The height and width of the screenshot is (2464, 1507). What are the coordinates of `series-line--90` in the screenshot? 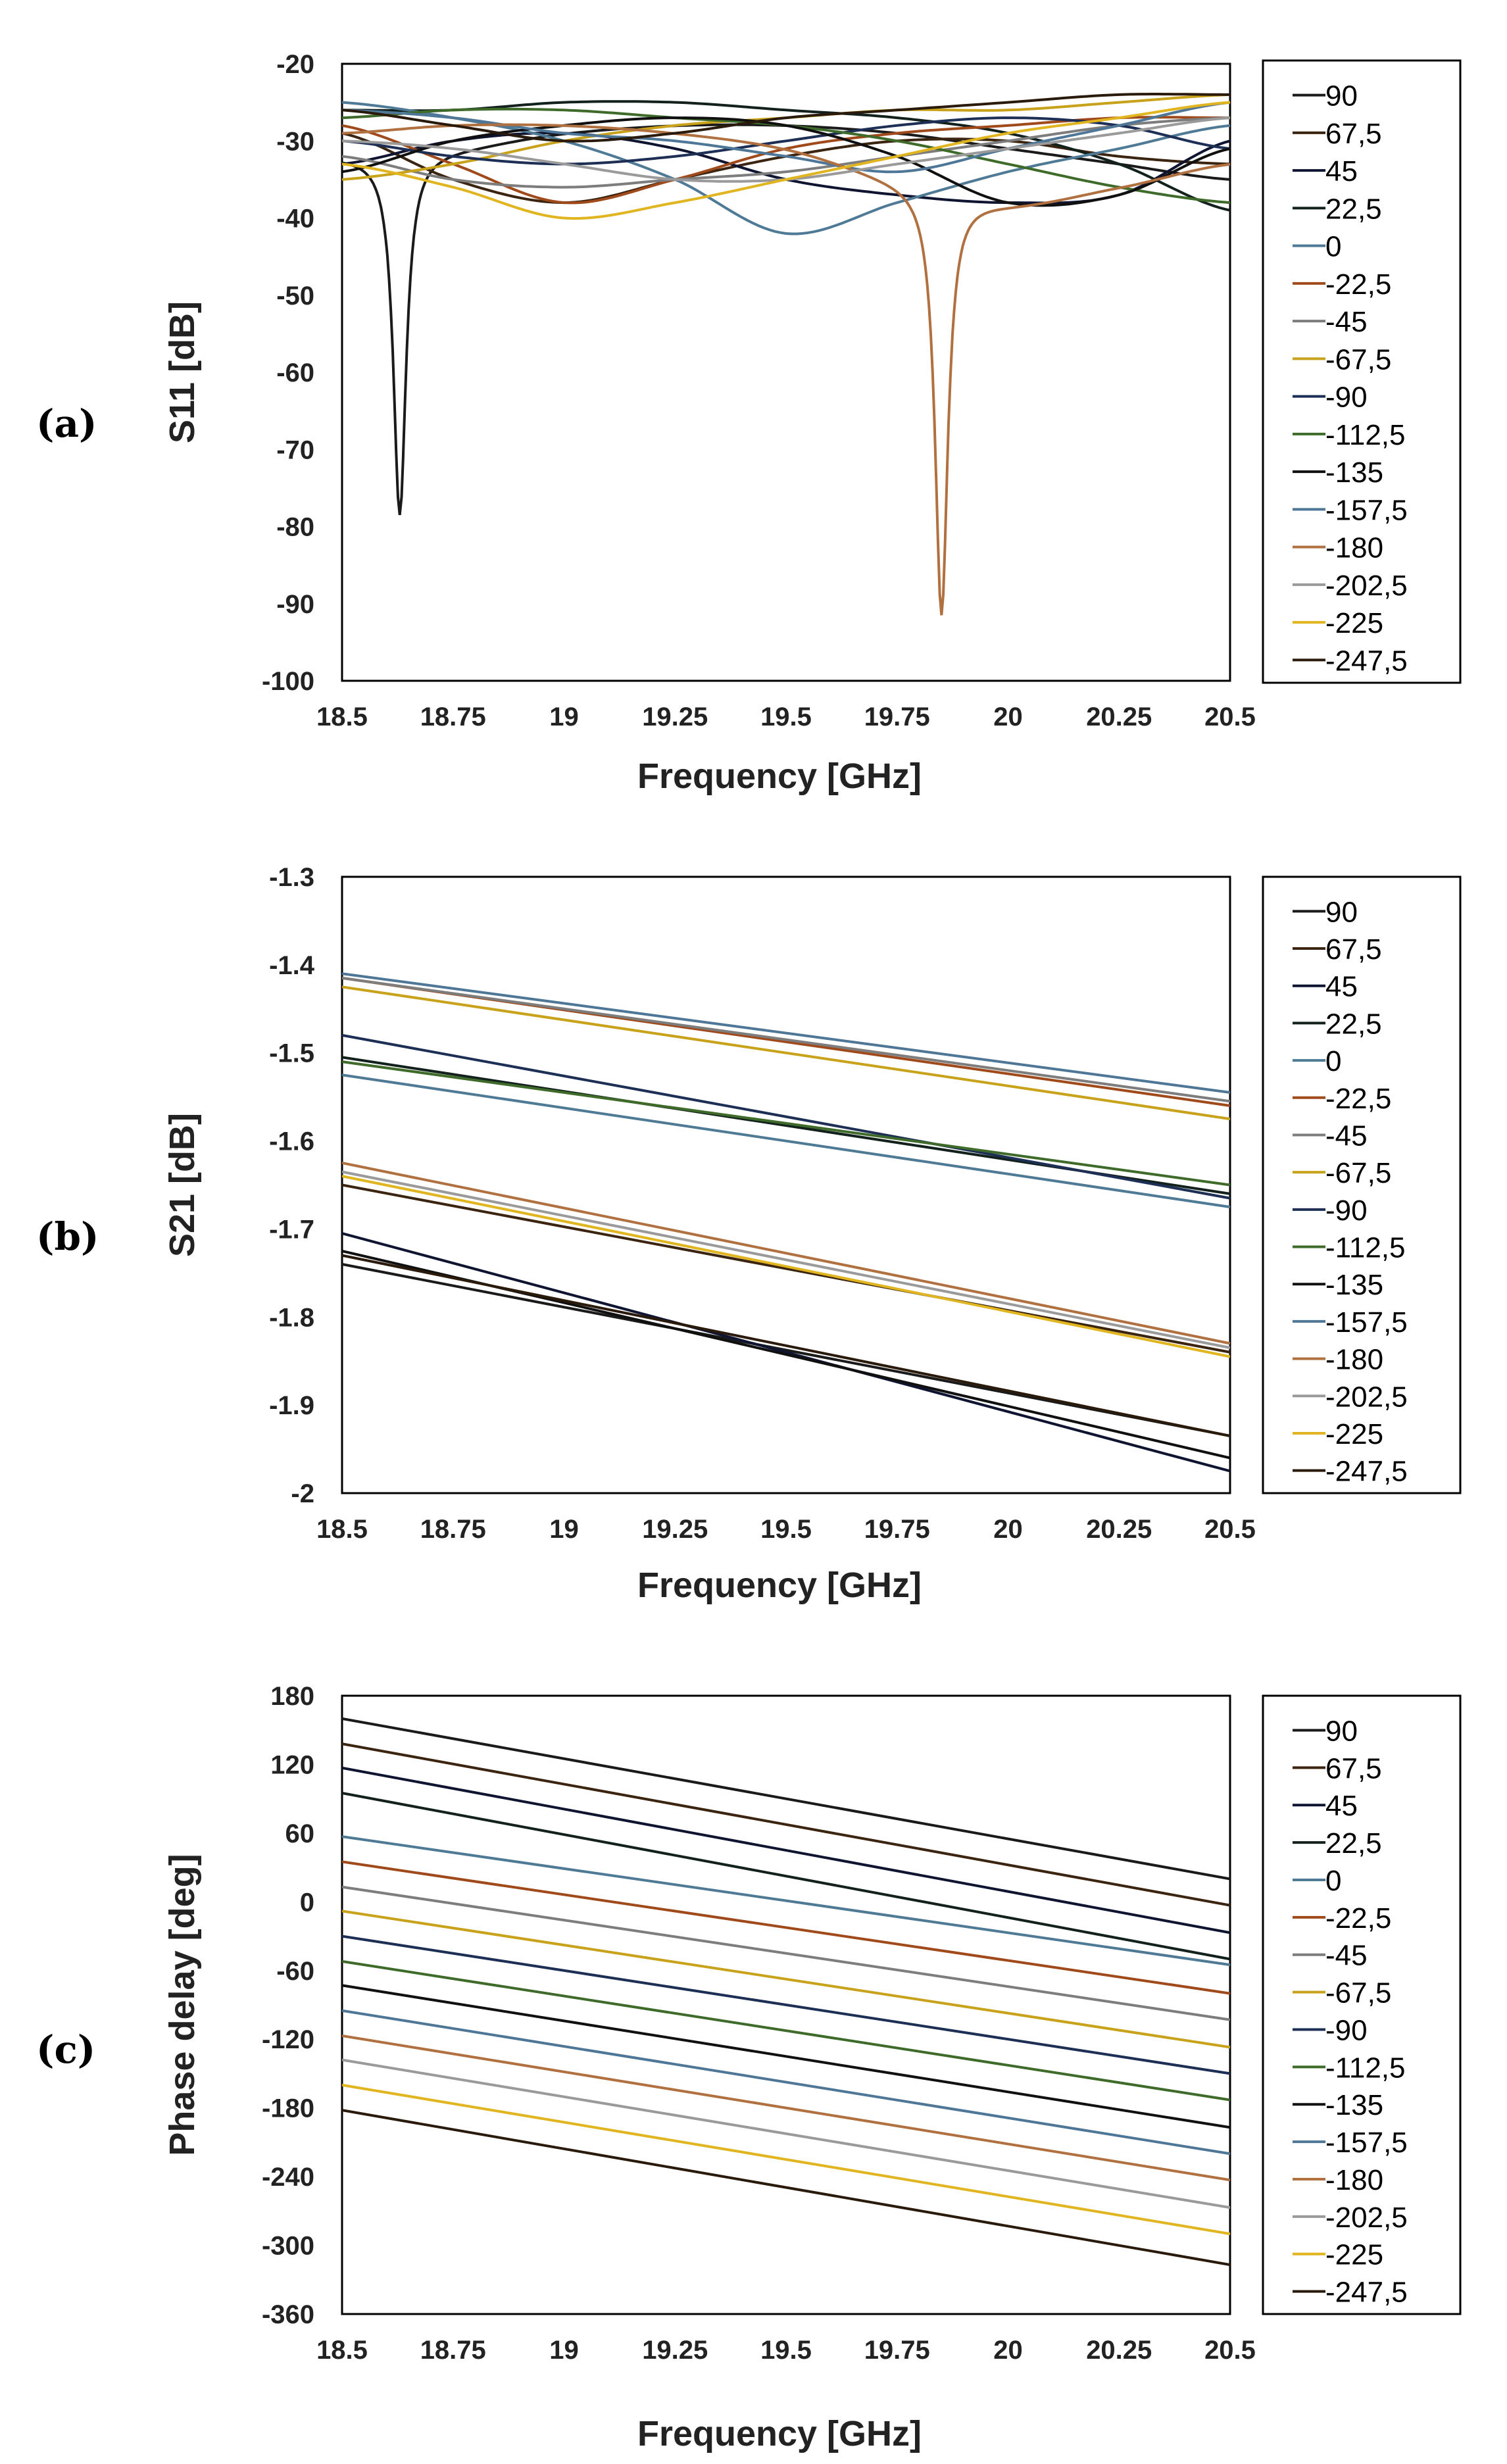 It's located at (786, 2005).